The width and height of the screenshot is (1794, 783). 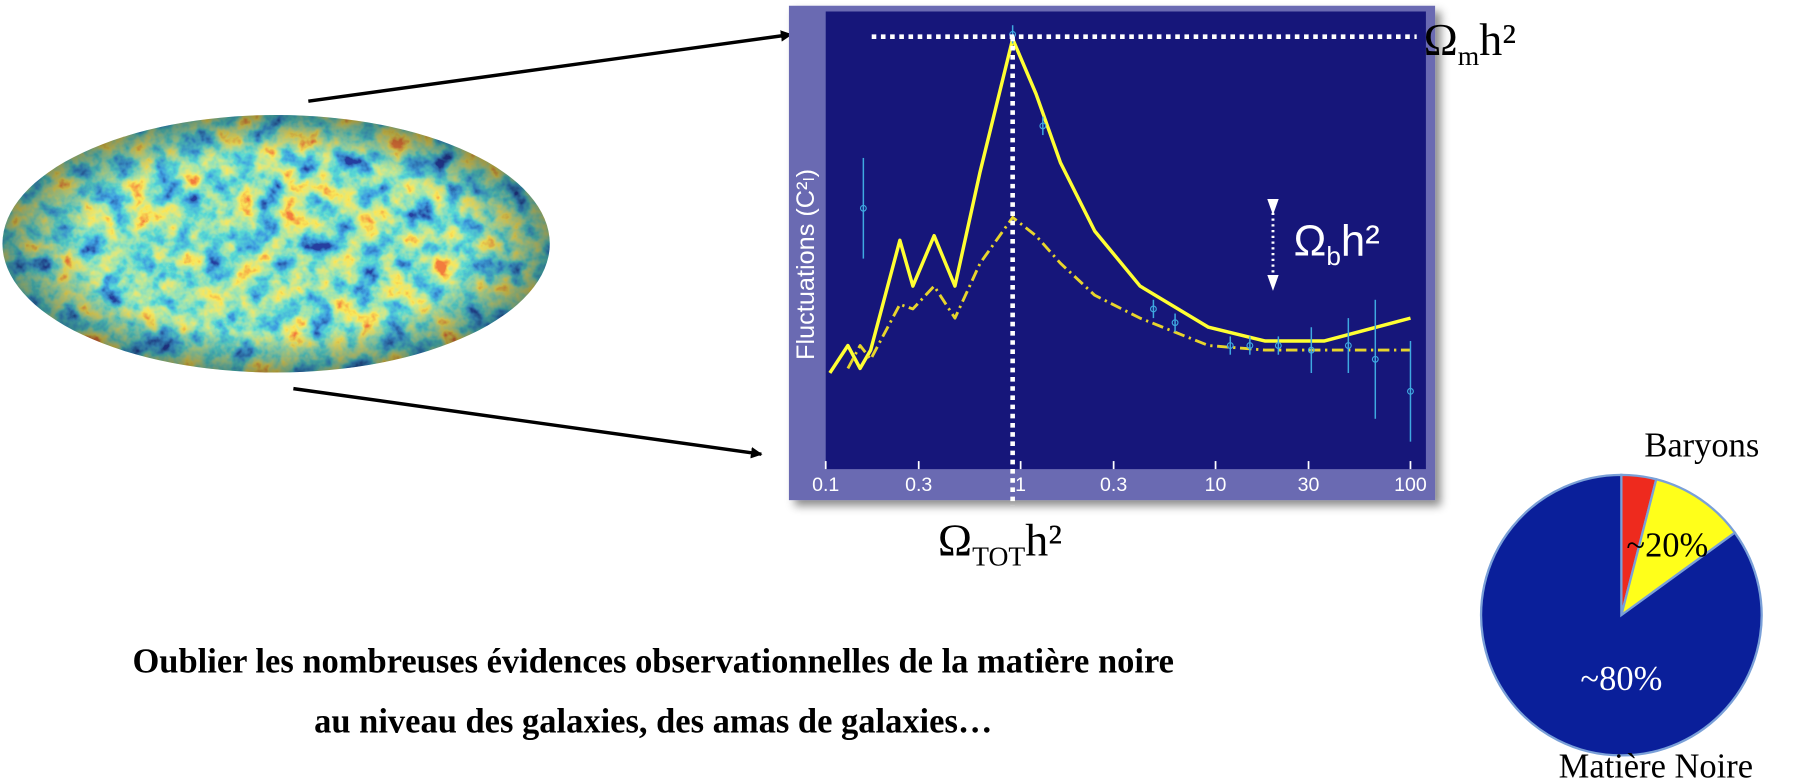 What do you see at coordinates (1621, 679) in the screenshot?
I see `pie-annotation: ~80%` at bounding box center [1621, 679].